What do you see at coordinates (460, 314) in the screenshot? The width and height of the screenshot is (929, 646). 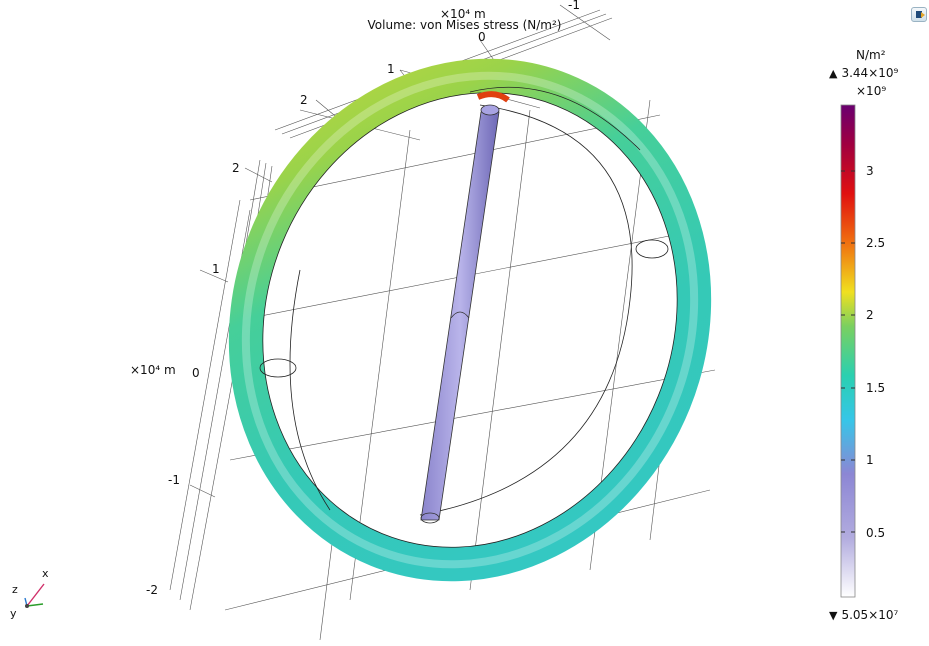 I see `steel-rod` at bounding box center [460, 314].